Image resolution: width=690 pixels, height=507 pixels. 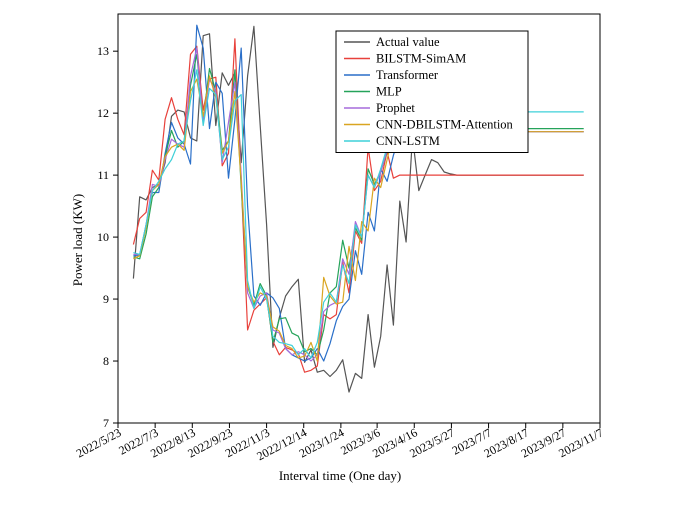 I want to click on x-axis-title: Interval time (One day), so click(x=340, y=475).